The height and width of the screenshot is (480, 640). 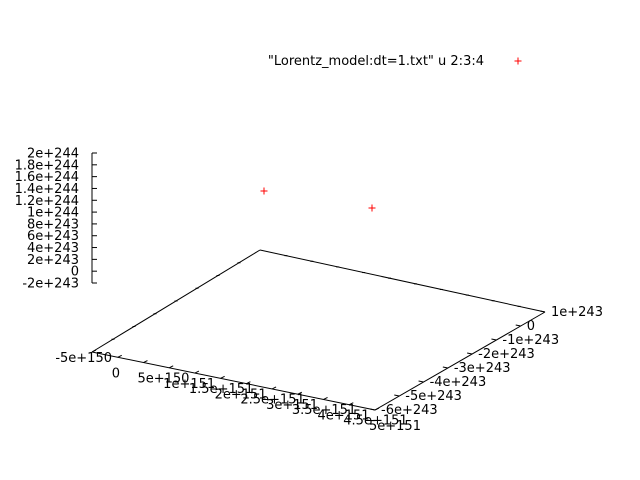 I want to click on x-tick-label: -5e+150, so click(x=83, y=358).